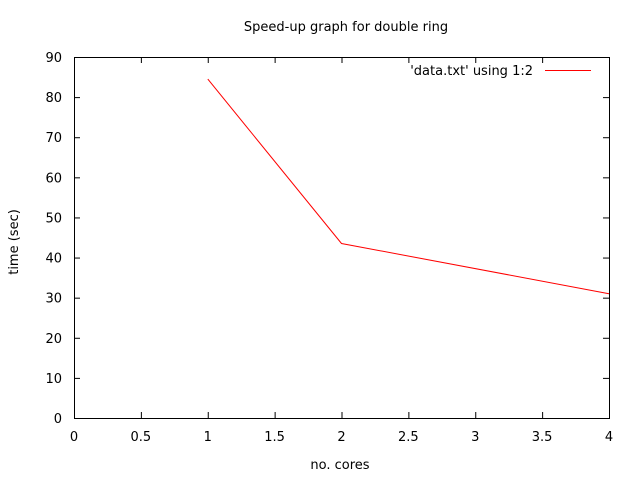  I want to click on x-tick-label: 2, so click(341, 437).